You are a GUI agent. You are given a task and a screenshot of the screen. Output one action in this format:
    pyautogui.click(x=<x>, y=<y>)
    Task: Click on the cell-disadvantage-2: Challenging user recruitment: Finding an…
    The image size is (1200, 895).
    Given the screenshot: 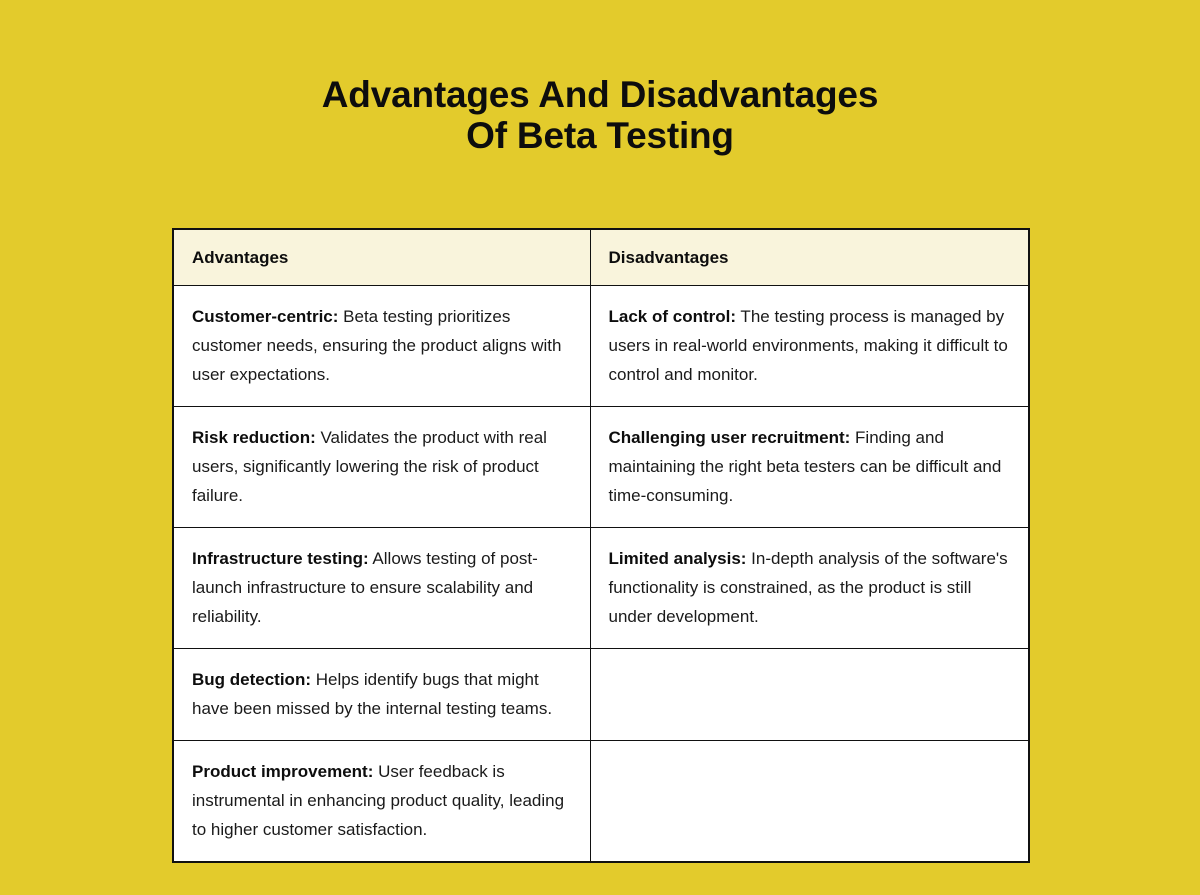 What is the action you would take?
    pyautogui.click(x=809, y=467)
    